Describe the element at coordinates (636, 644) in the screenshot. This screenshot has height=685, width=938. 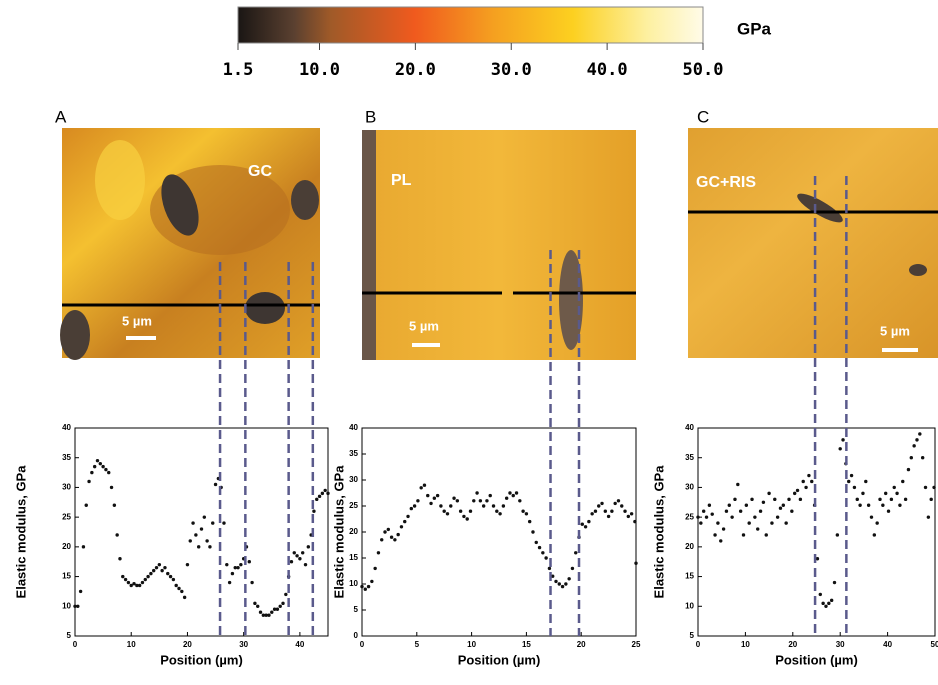
I see `x-tick-label: 25` at that location.